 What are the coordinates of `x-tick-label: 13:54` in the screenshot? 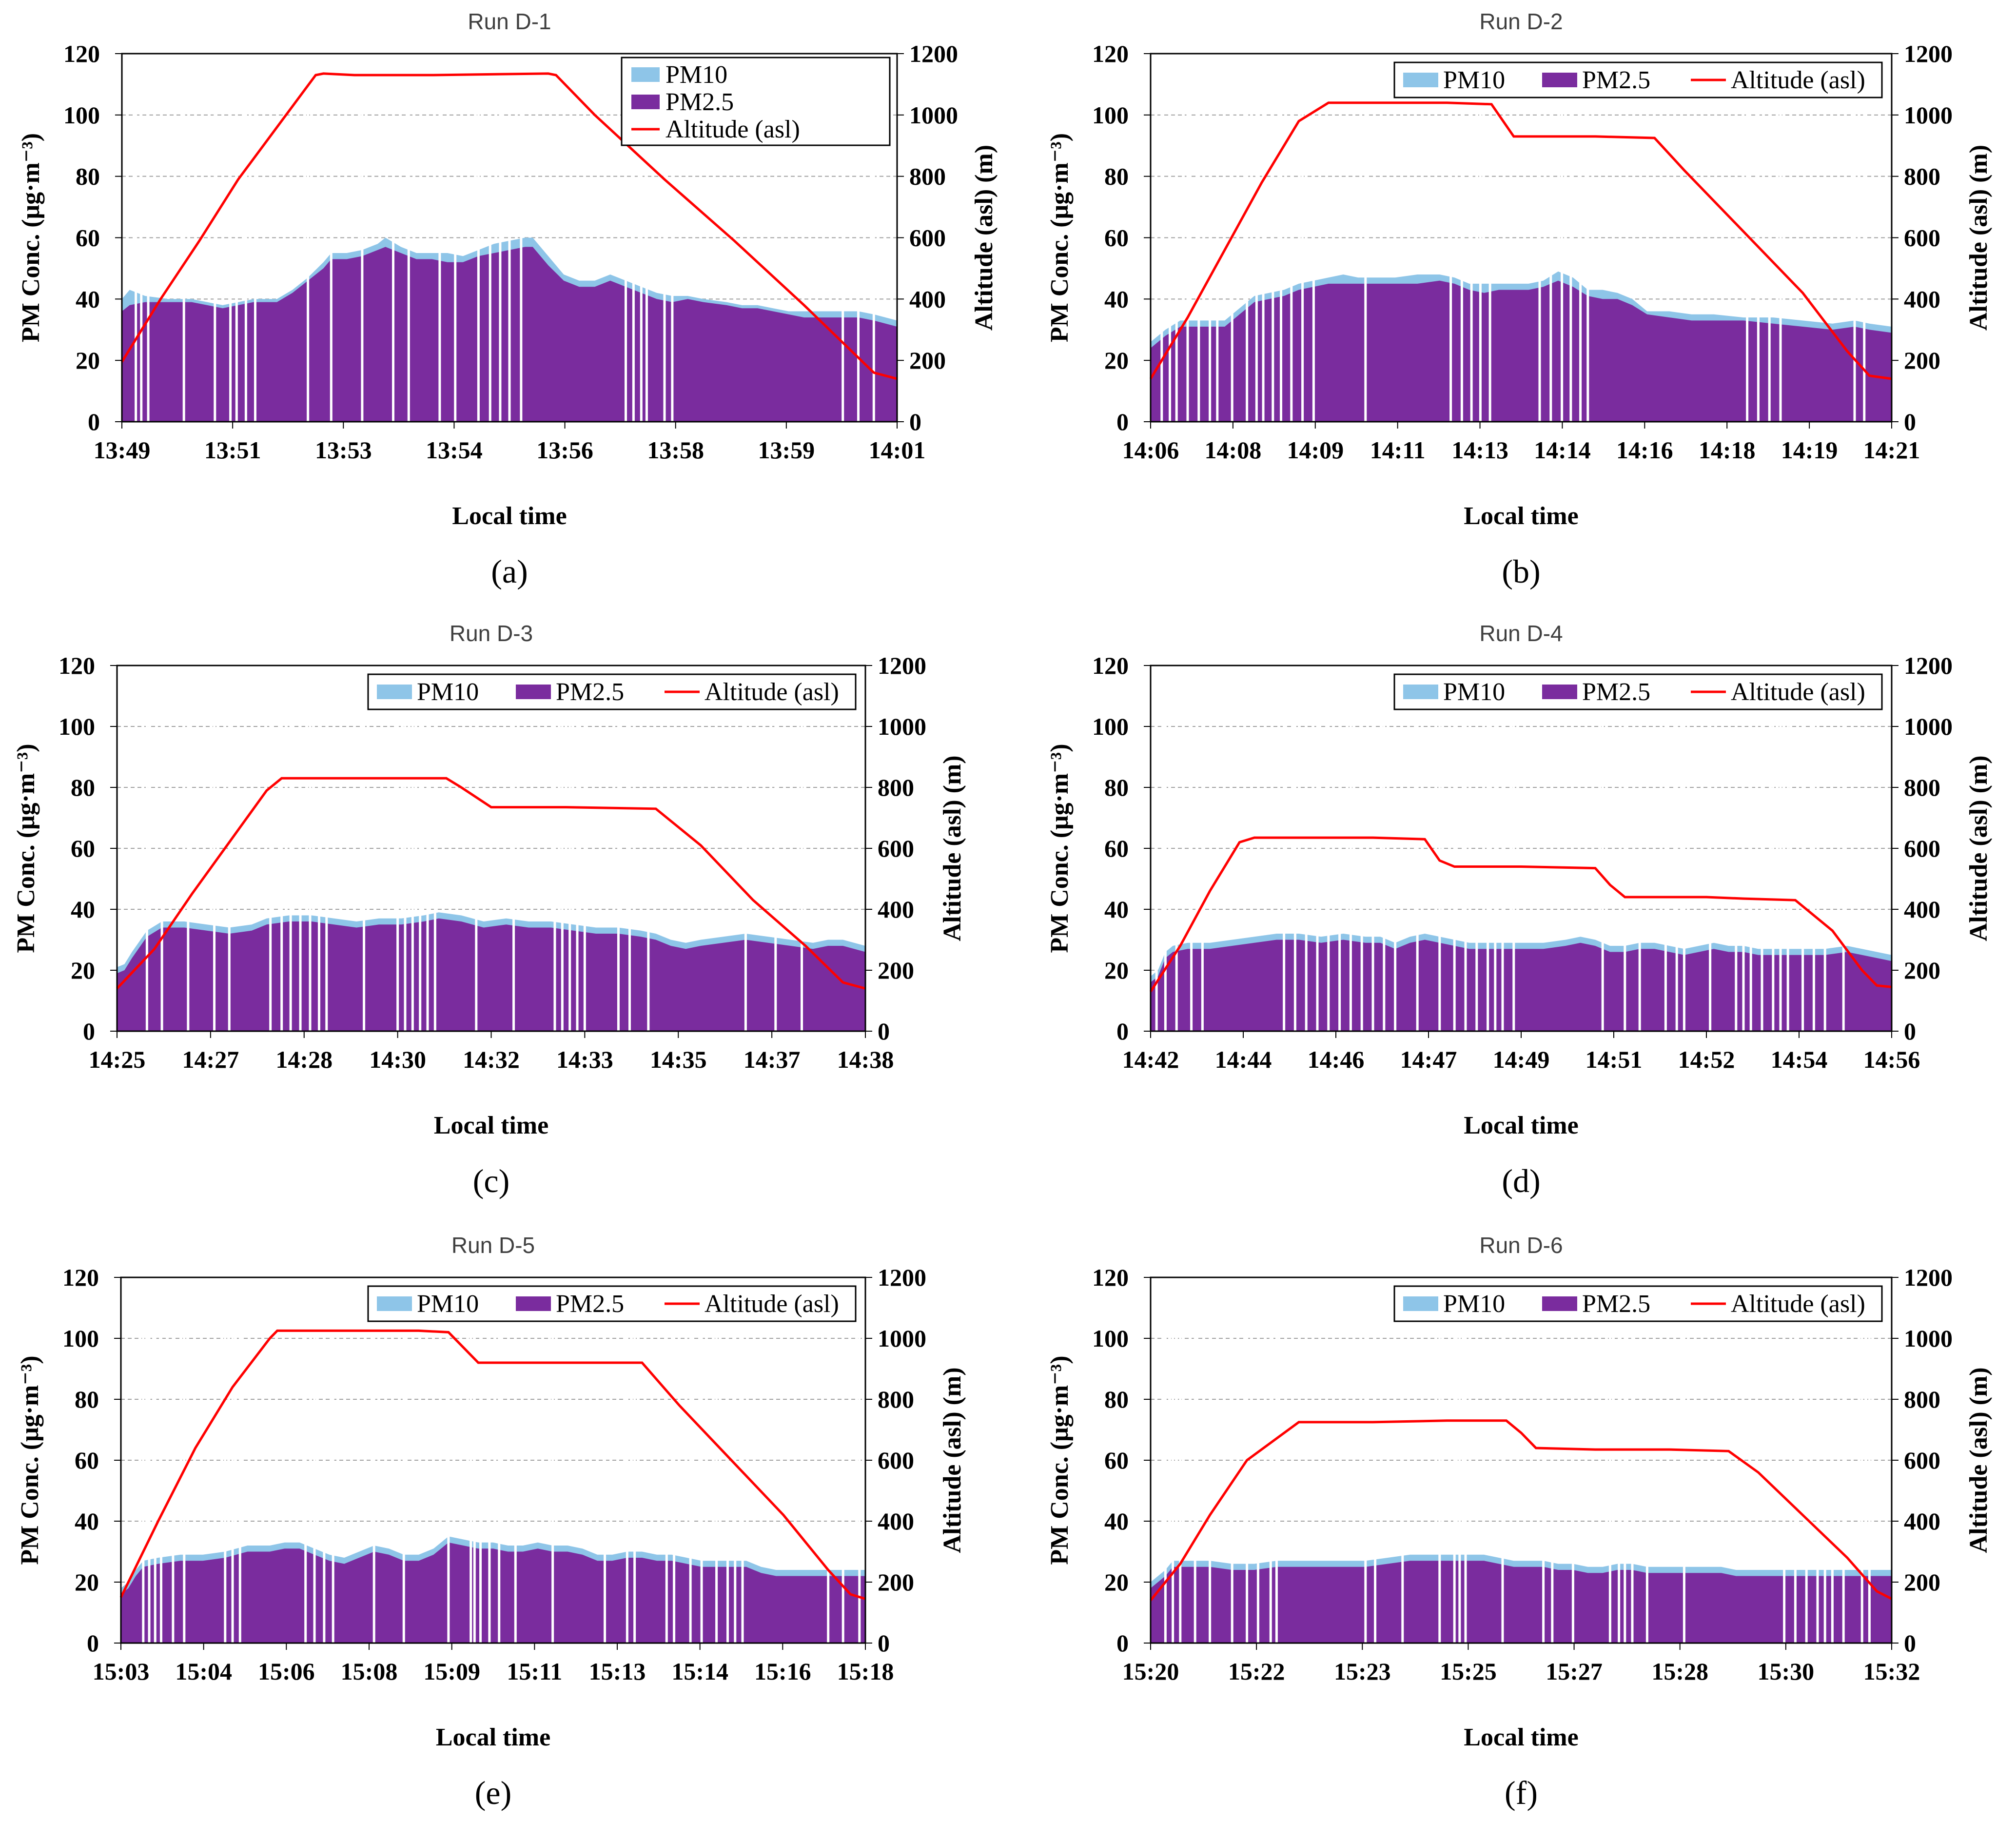 It's located at (454, 450).